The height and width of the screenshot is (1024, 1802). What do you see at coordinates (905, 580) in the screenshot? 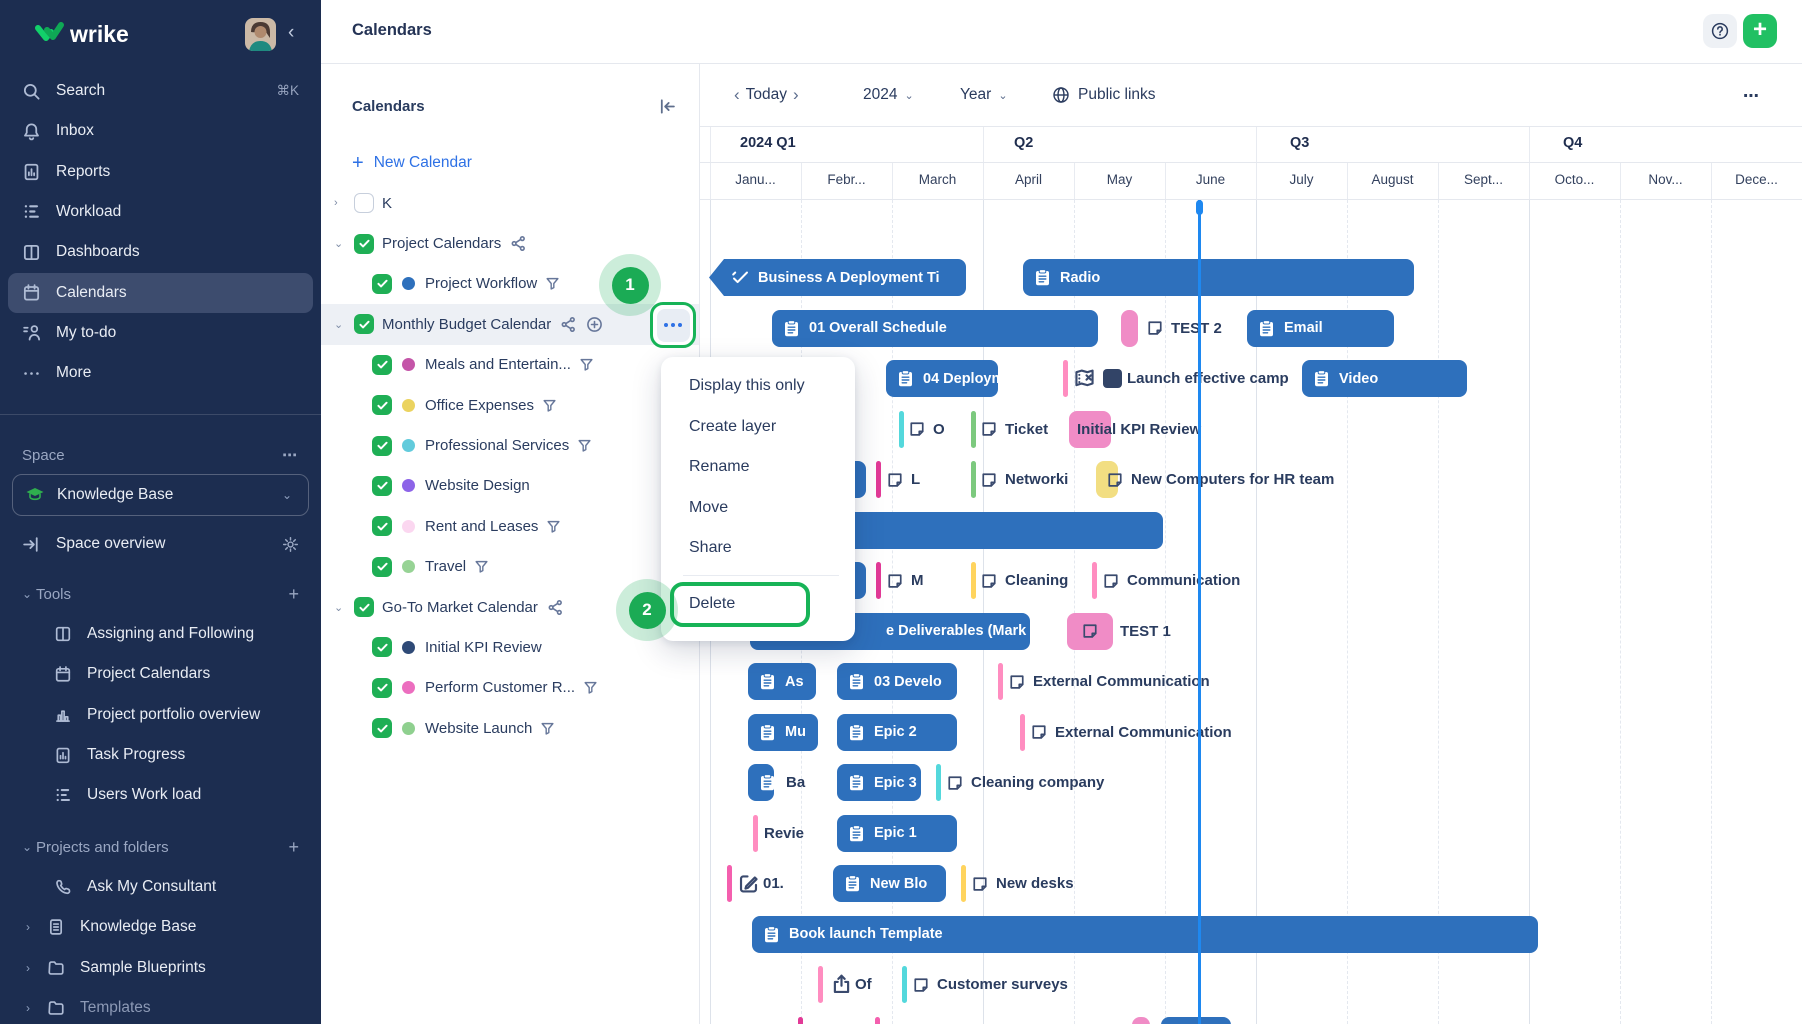
I see `task-label-m: M` at bounding box center [905, 580].